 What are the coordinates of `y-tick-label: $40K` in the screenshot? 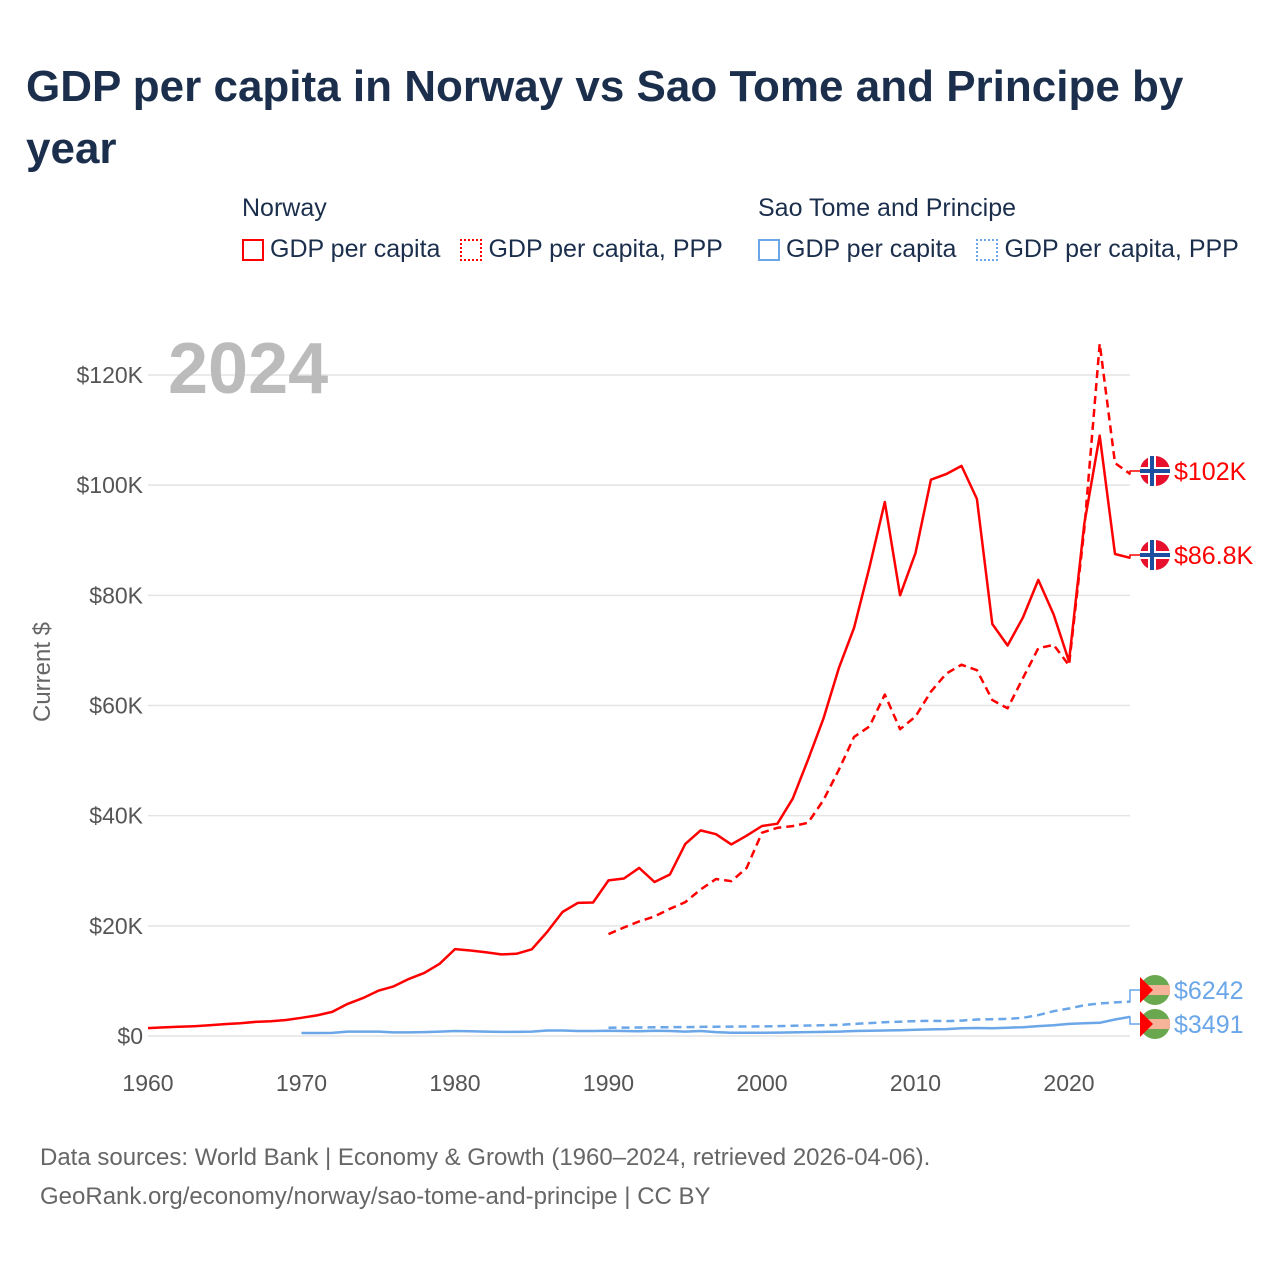 It's located at (116, 816).